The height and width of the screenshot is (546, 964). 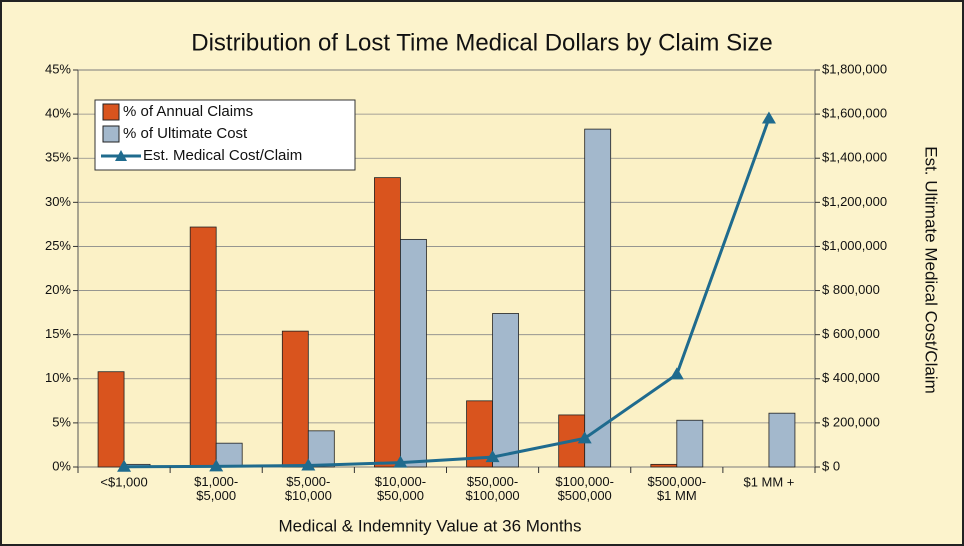 I want to click on y-tick-label: 30%, so click(x=58, y=201).